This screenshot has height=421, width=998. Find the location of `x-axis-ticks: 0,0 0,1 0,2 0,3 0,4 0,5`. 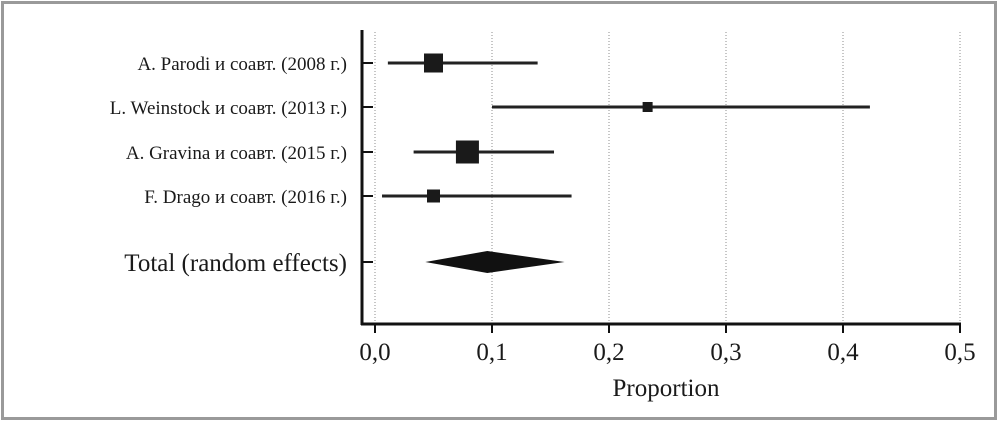

x-axis-ticks: 0,0 0,1 0,2 0,3 0,4 0,5 is located at coordinates (667, 345).